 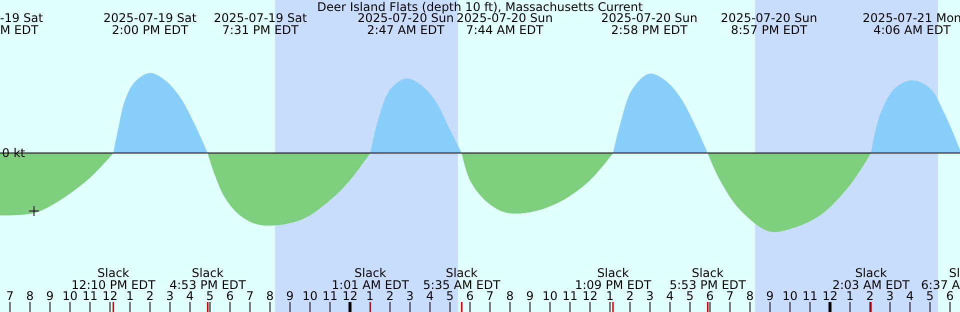 I want to click on text: Sl 6:37 A, so click(x=940, y=279).